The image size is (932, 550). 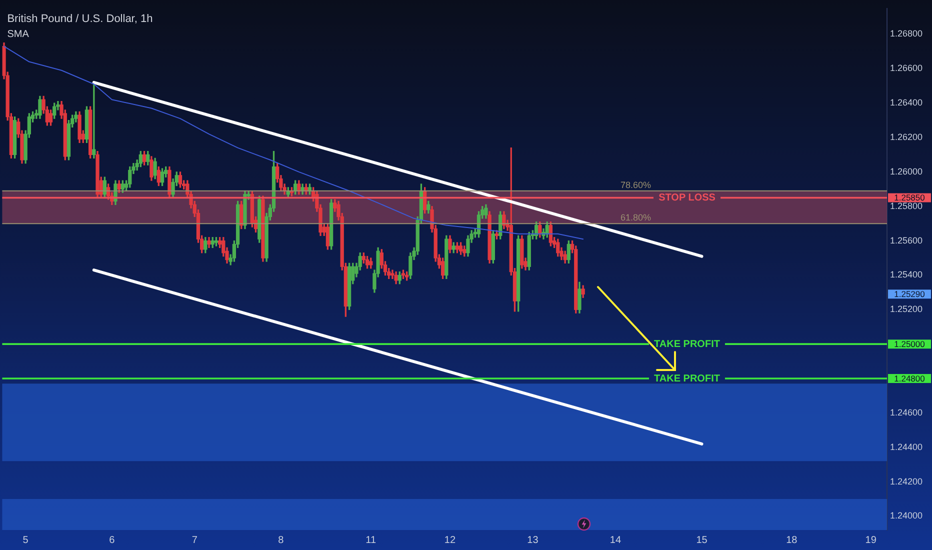 I want to click on x-tick-label: 8, so click(x=281, y=540).